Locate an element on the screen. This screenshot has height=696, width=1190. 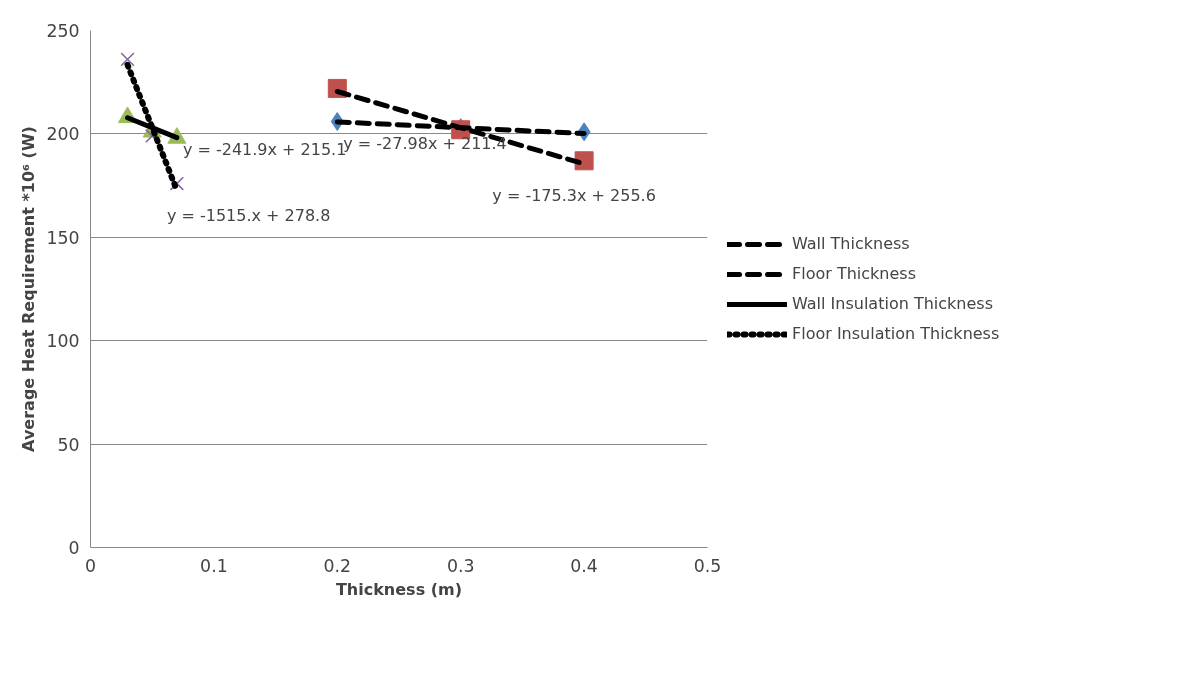
x-tick-label: 0.3 is located at coordinates (460, 565).